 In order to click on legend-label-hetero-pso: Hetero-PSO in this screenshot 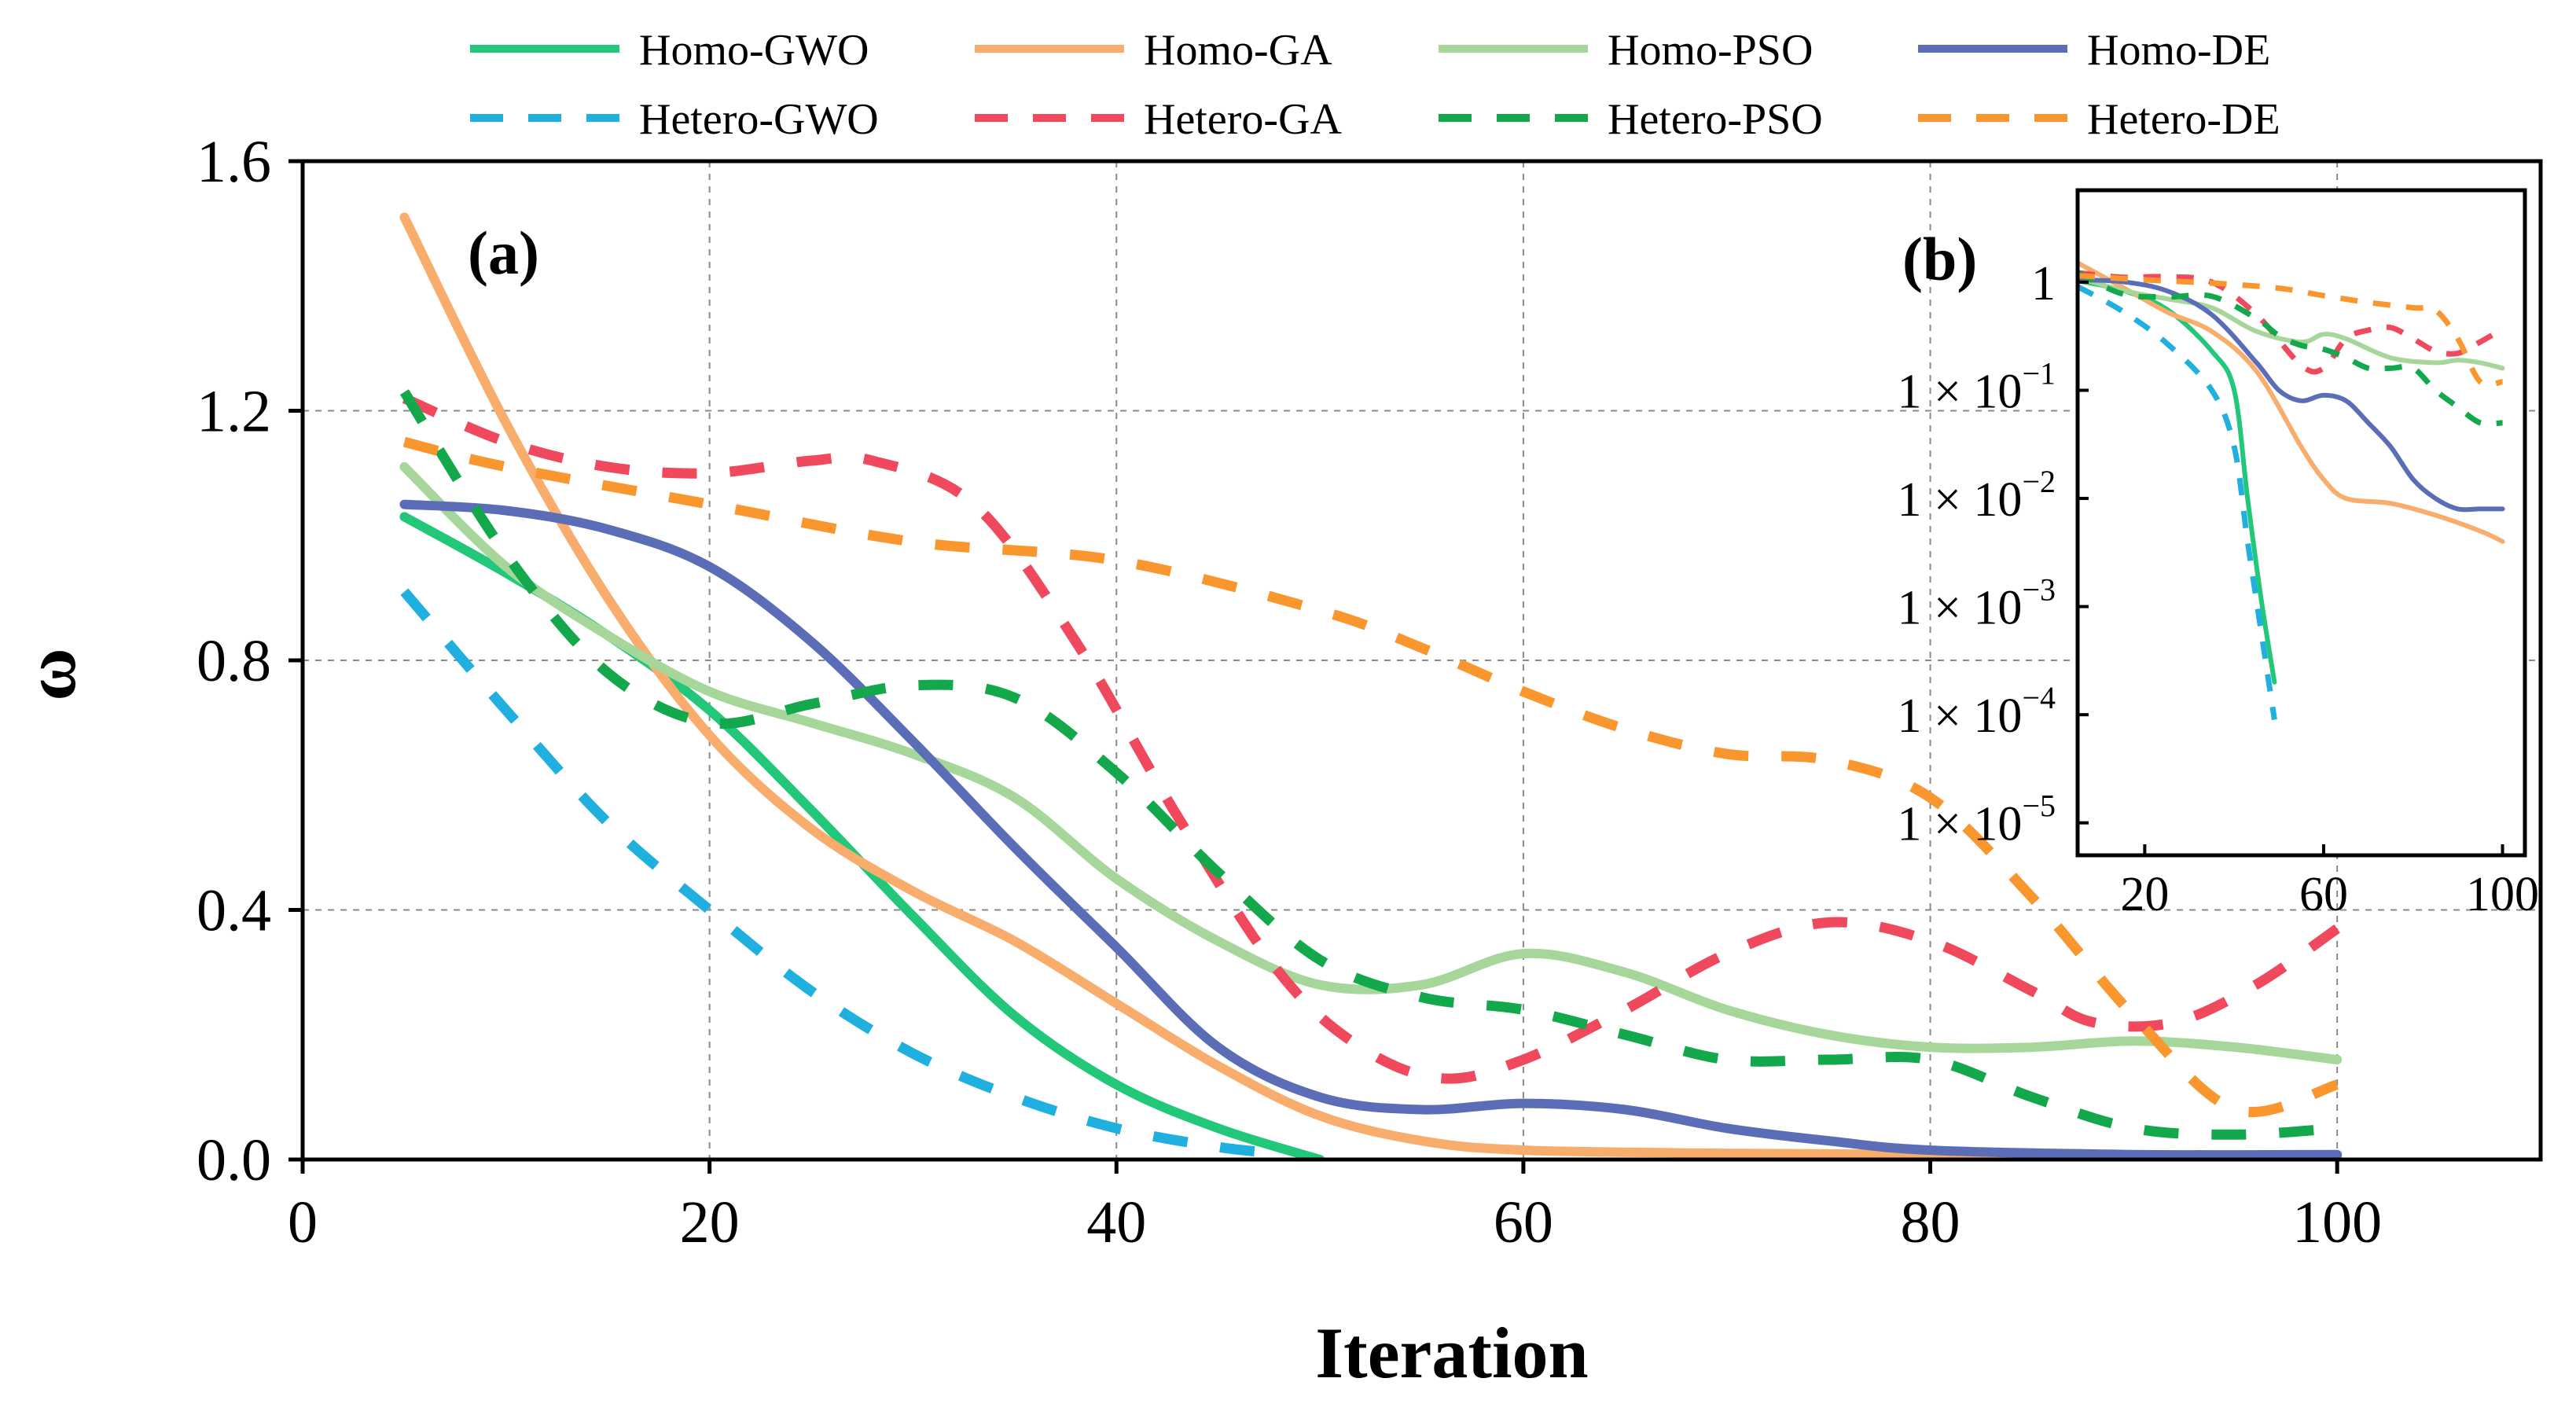, I will do `click(1716, 119)`.